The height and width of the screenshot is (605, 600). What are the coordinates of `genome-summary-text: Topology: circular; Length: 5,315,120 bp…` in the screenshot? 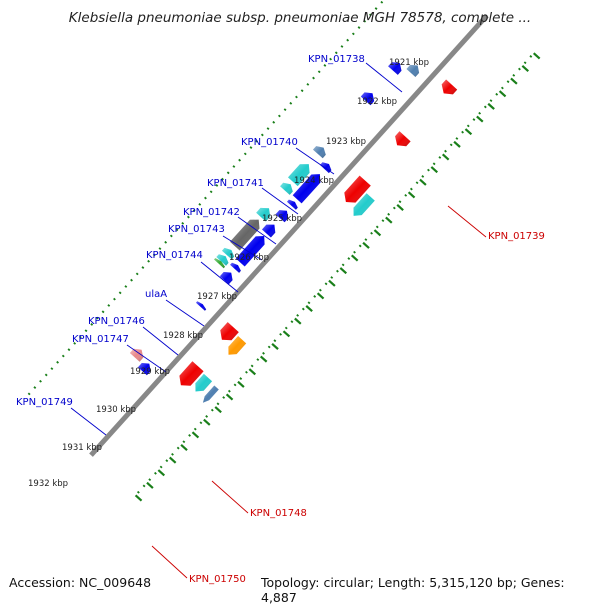 It's located at (413, 590).